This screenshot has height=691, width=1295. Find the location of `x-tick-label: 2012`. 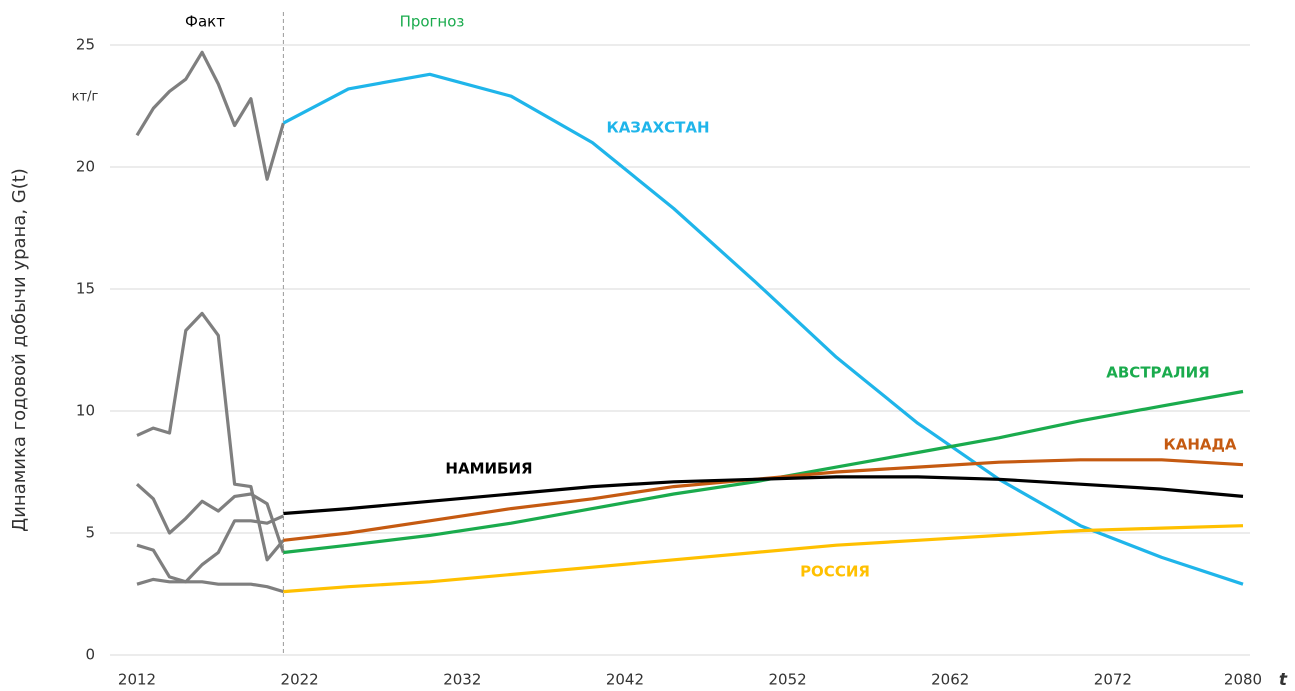

x-tick-label: 2012 is located at coordinates (137, 680).